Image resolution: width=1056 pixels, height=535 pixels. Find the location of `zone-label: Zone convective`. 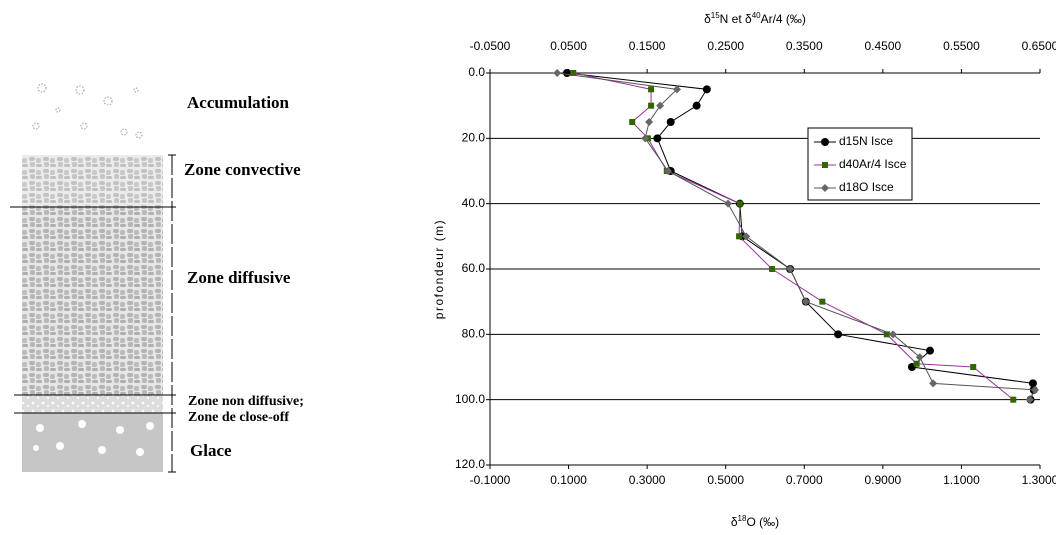

zone-label: Zone convective is located at coordinates (242, 169).